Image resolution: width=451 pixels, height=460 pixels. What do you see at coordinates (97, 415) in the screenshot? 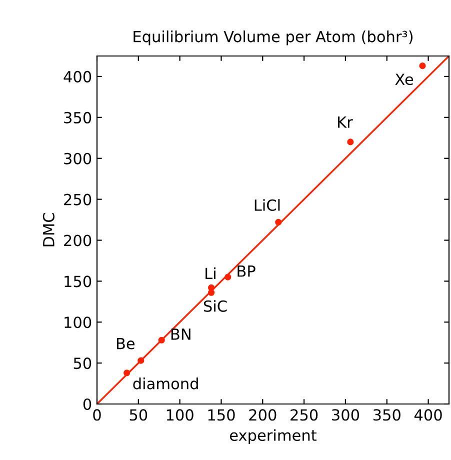
I see `x-tick-label: 0` at bounding box center [97, 415].